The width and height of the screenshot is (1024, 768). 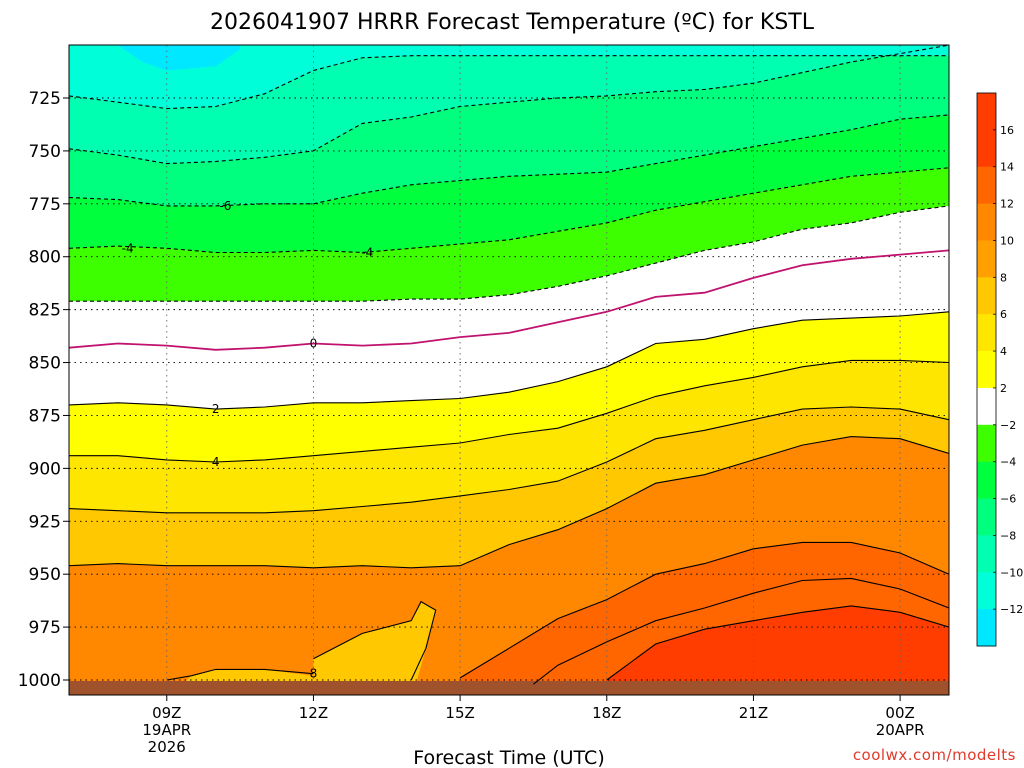 What do you see at coordinates (606, 713) in the screenshot?
I see `x-tick-label: 18Z` at bounding box center [606, 713].